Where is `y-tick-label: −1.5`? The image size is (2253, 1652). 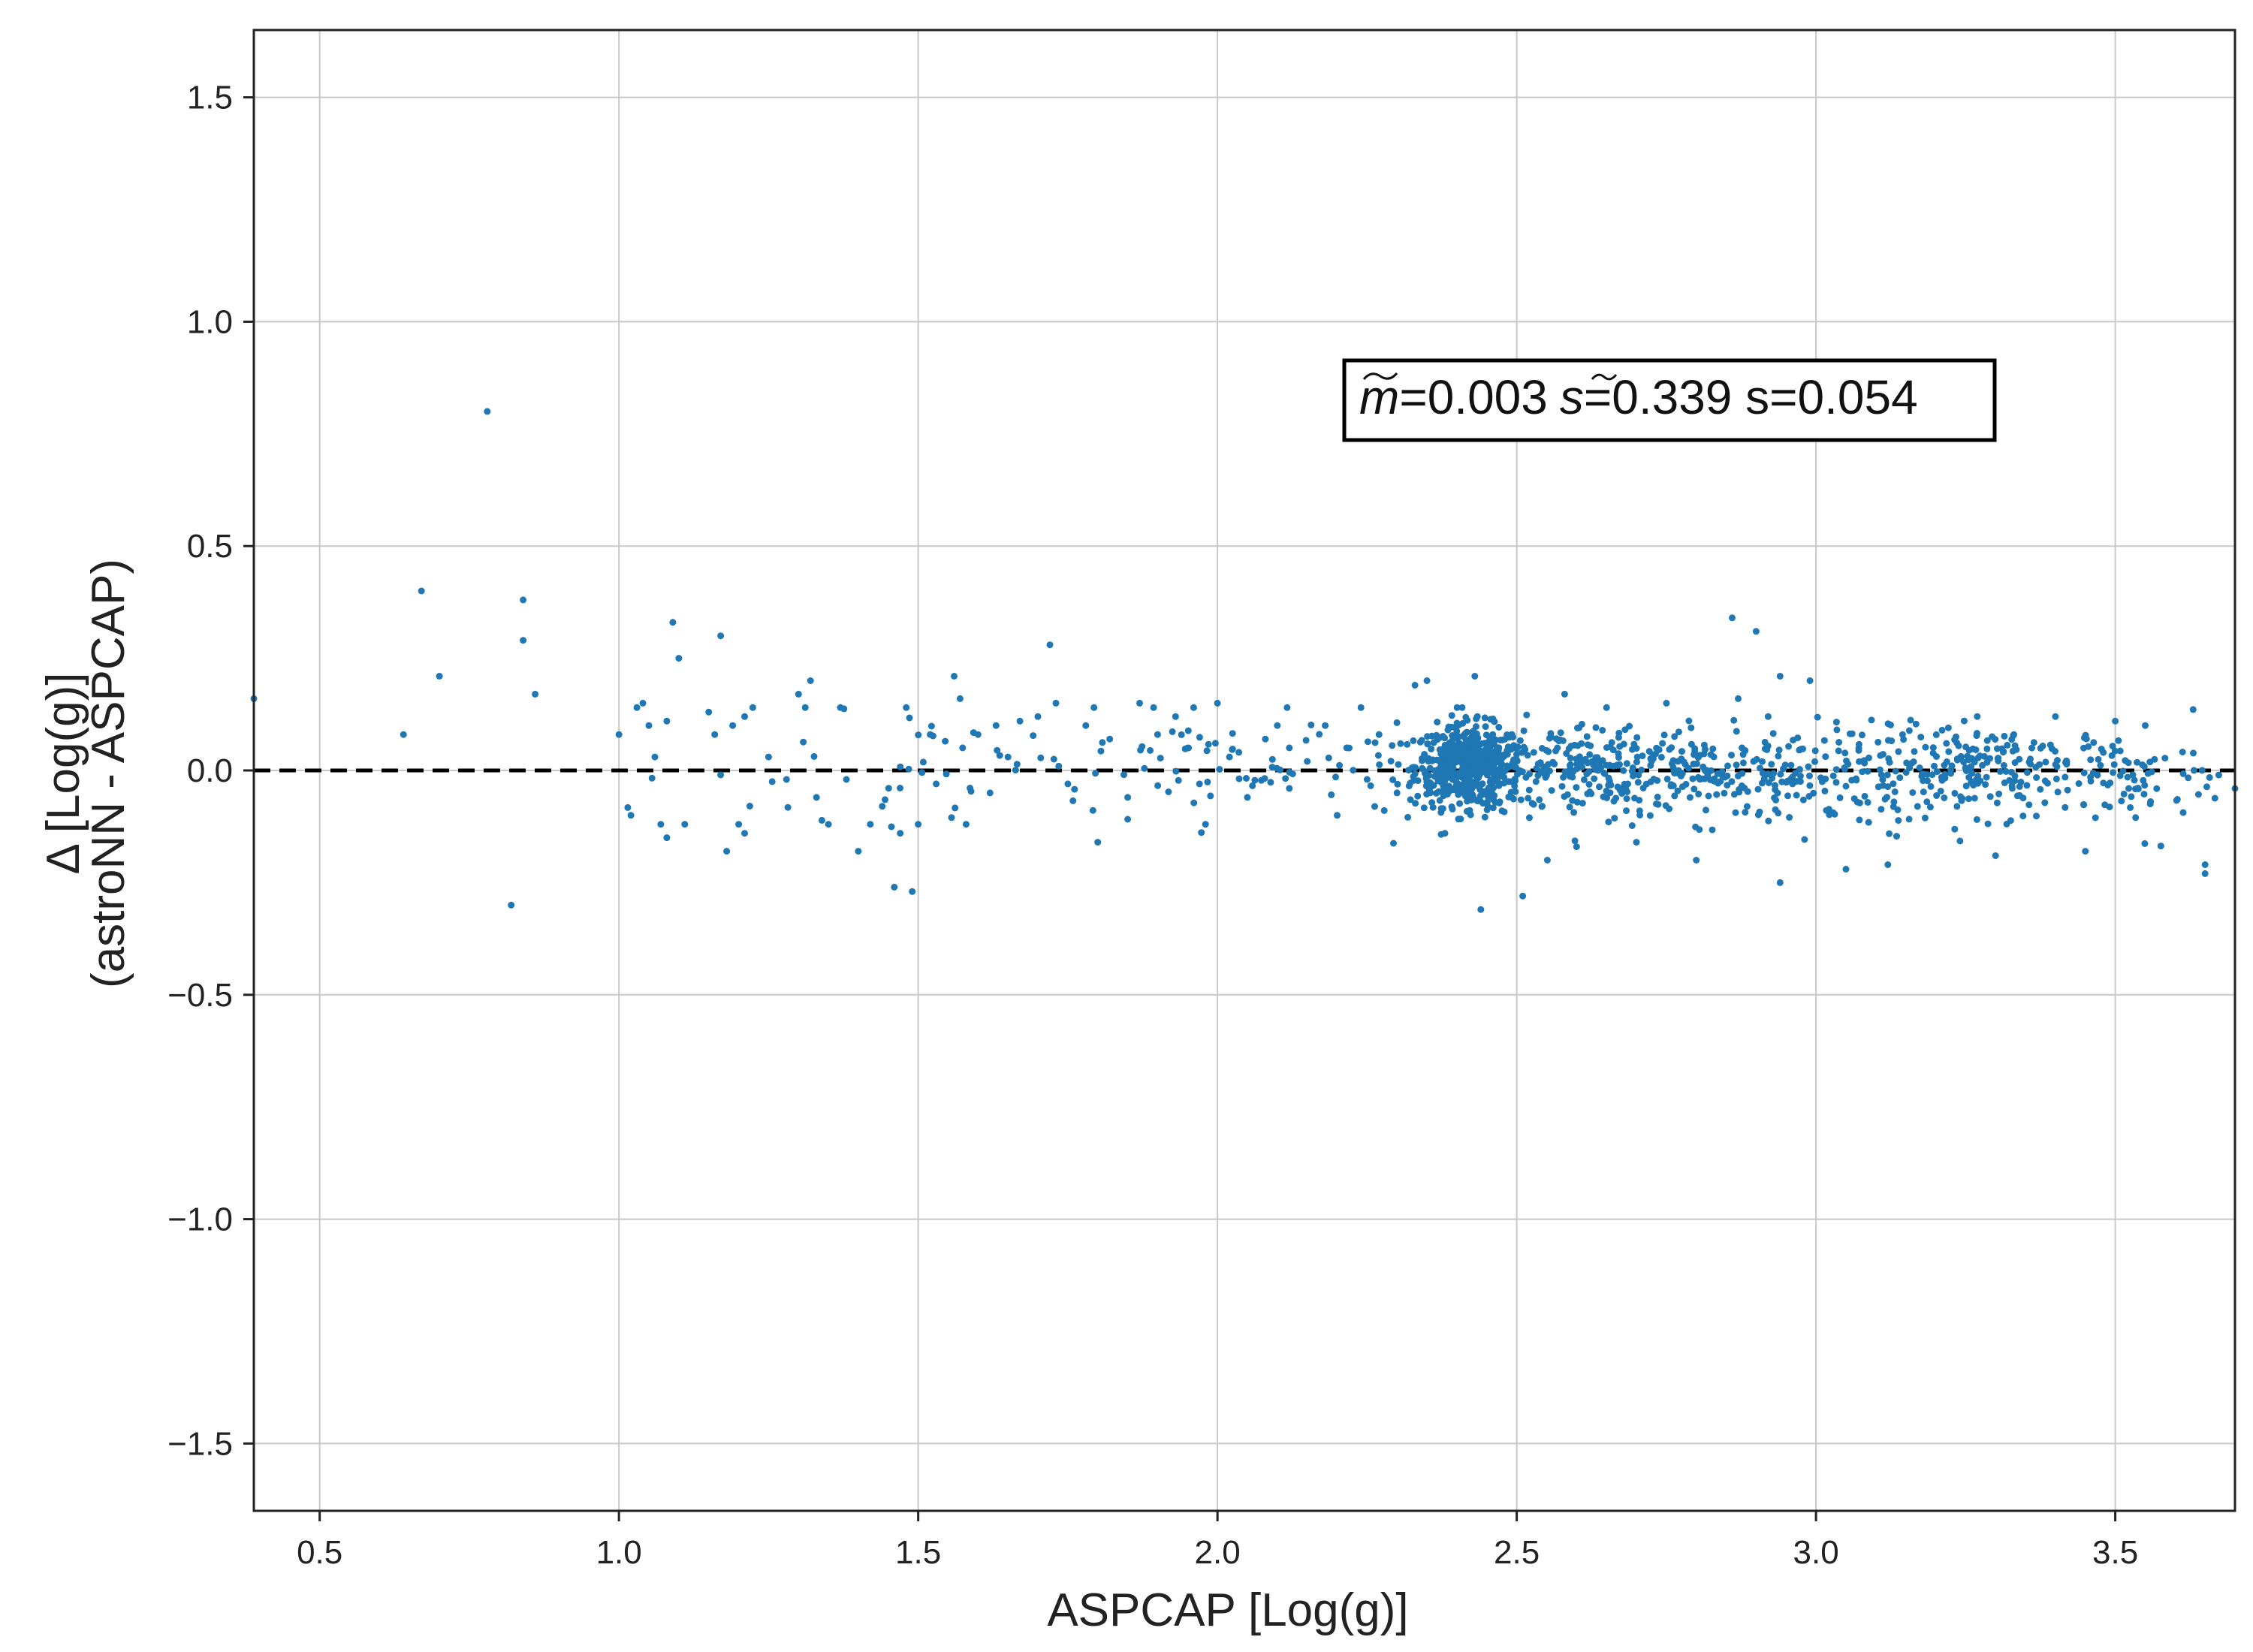 y-tick-label: −1.5 is located at coordinates (200, 1443).